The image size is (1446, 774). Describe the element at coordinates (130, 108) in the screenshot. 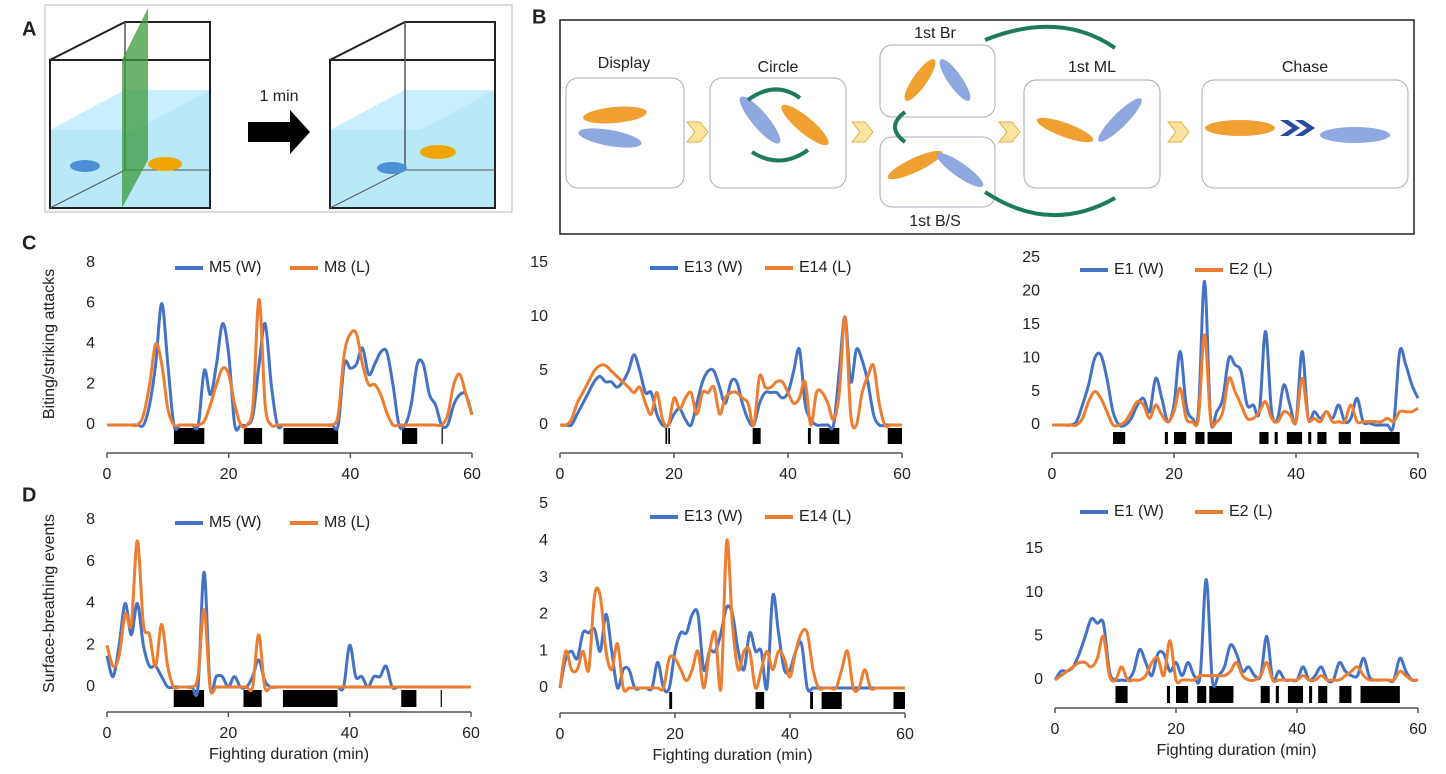

I see `tank` at that location.